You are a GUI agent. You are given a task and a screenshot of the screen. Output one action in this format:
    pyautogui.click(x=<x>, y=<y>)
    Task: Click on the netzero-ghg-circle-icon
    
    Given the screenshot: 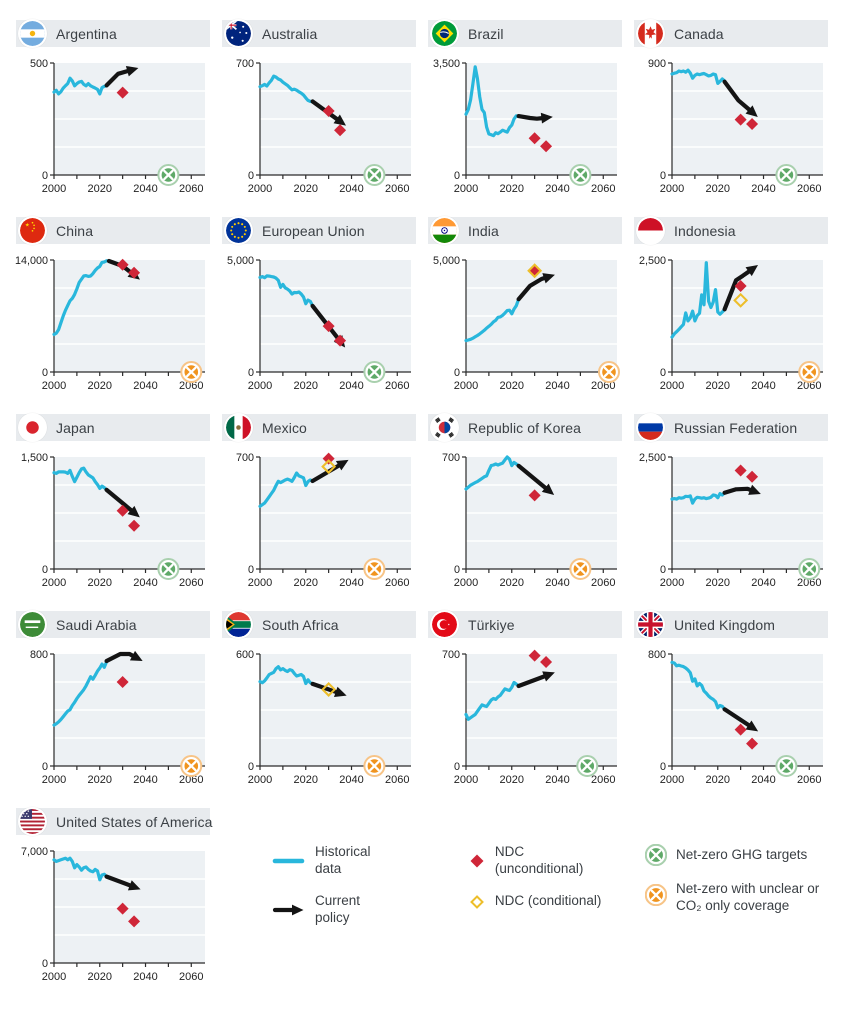 What is the action you would take?
    pyautogui.click(x=655, y=855)
    